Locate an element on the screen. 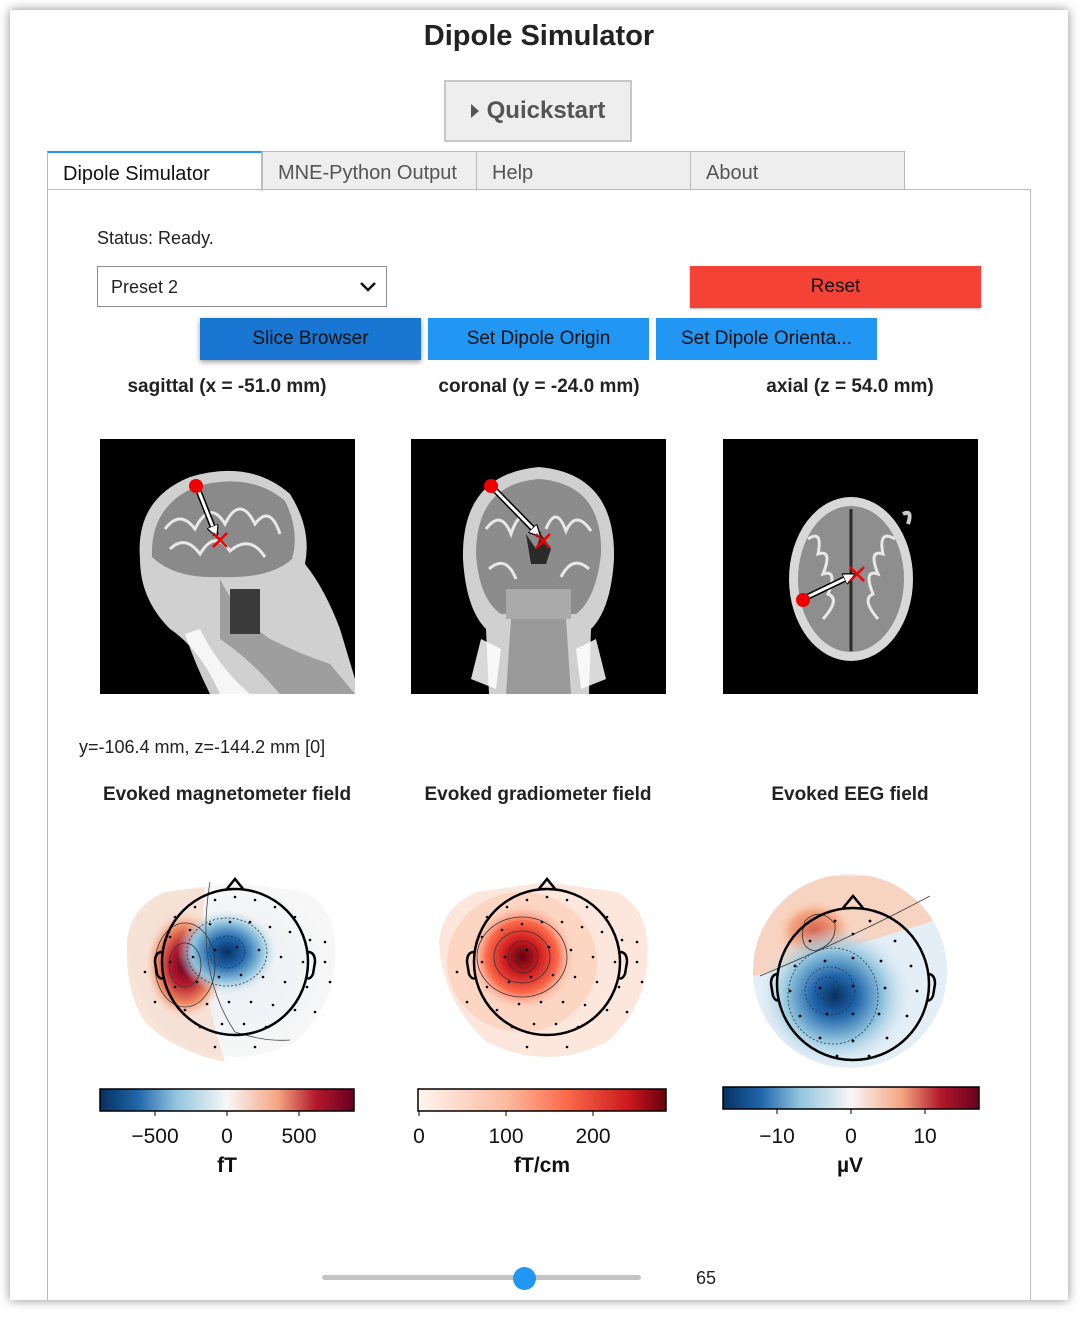 This screenshot has width=1086, height=1318. sagittal-slice-view is located at coordinates (227, 566).